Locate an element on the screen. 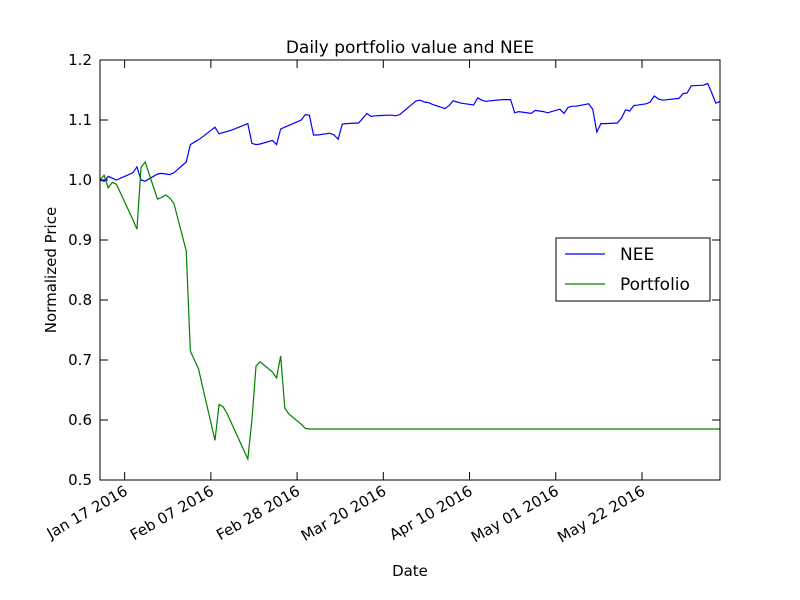  x-tick-label: May 22 2016 is located at coordinates (601, 514).